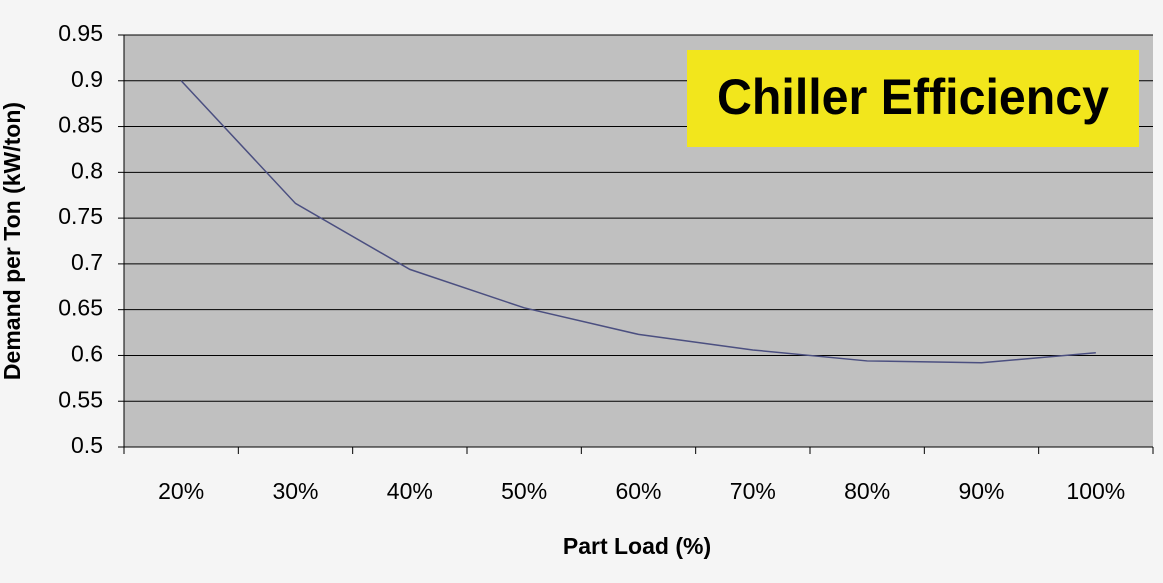 The height and width of the screenshot is (583, 1163). What do you see at coordinates (637, 546) in the screenshot?
I see `x-axis-label: Part Load (%)` at bounding box center [637, 546].